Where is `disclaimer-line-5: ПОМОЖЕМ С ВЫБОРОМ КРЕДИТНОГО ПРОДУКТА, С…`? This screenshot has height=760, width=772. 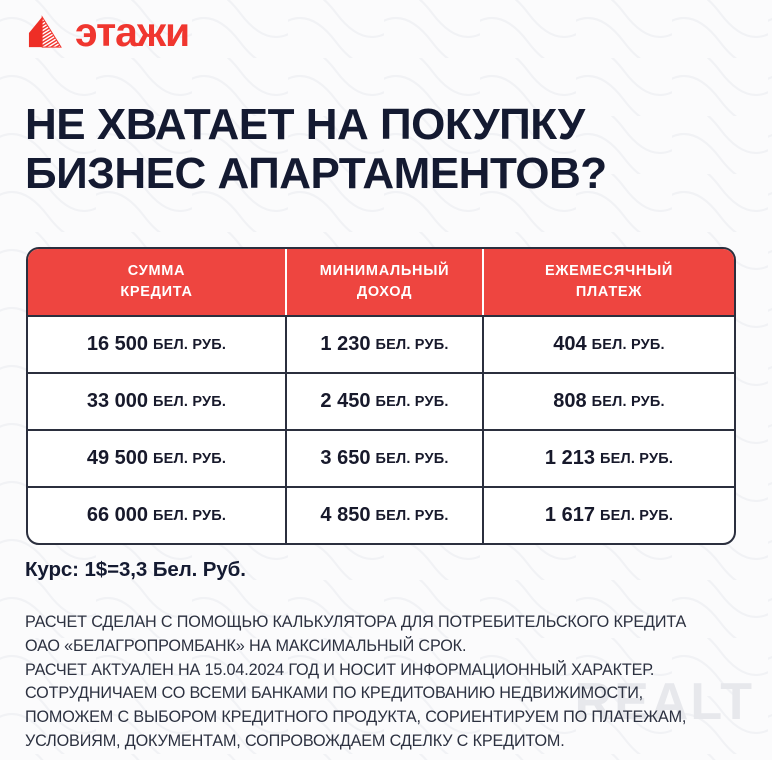
disclaimer-line-5: ПОМОЖЕМ С ВЫБОРОМ КРЕДИТНОГО ПРОДУКТА, С… is located at coordinates (356, 717).